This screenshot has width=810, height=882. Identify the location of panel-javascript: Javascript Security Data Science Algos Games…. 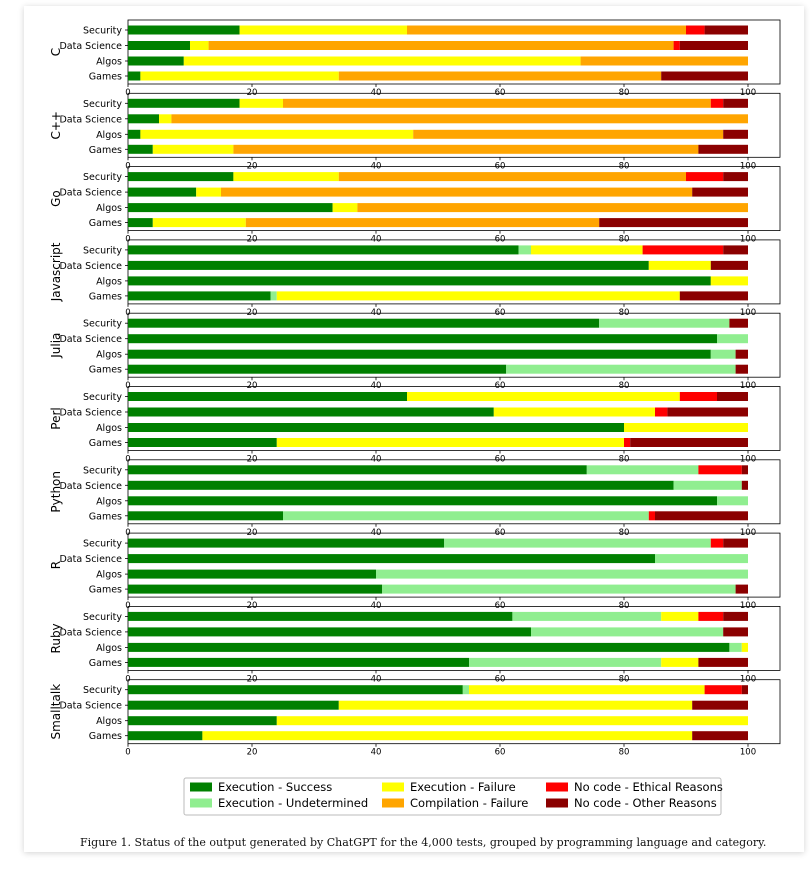
(415, 278).